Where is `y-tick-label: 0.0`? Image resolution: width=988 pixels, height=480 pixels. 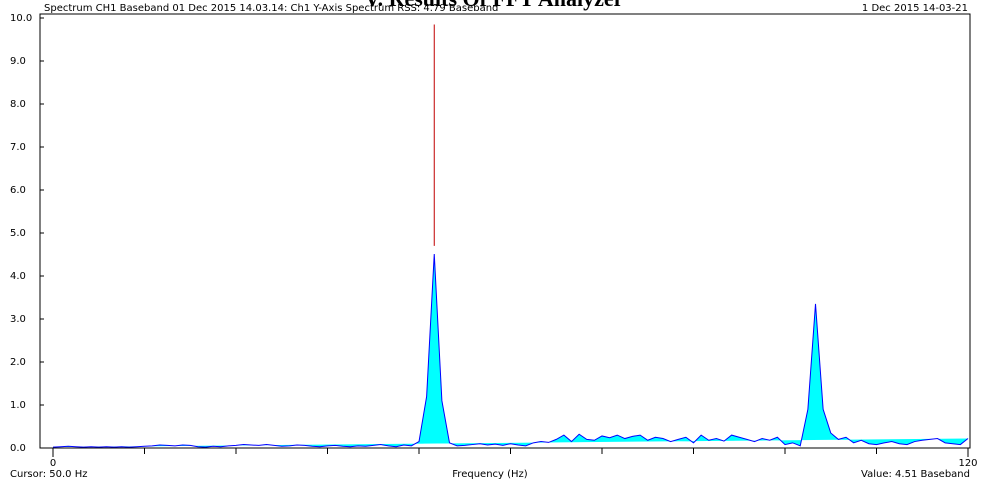
y-tick-label: 0.0 is located at coordinates (18, 448).